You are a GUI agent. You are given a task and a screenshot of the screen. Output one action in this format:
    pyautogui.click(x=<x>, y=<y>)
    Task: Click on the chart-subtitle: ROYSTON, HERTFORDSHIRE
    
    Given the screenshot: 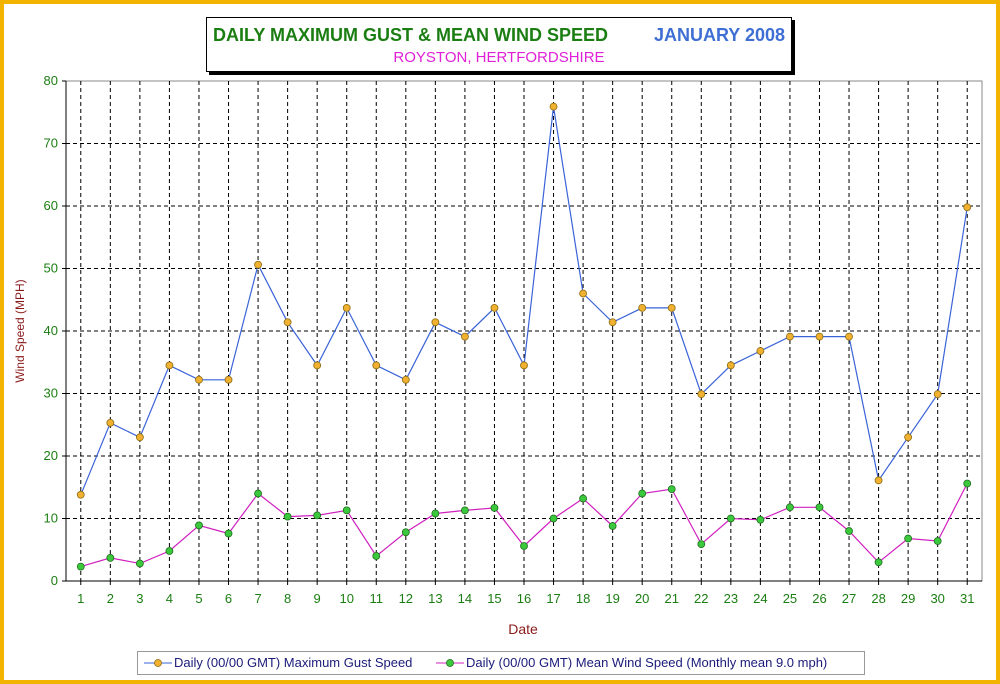 What is the action you would take?
    pyautogui.click(x=499, y=57)
    